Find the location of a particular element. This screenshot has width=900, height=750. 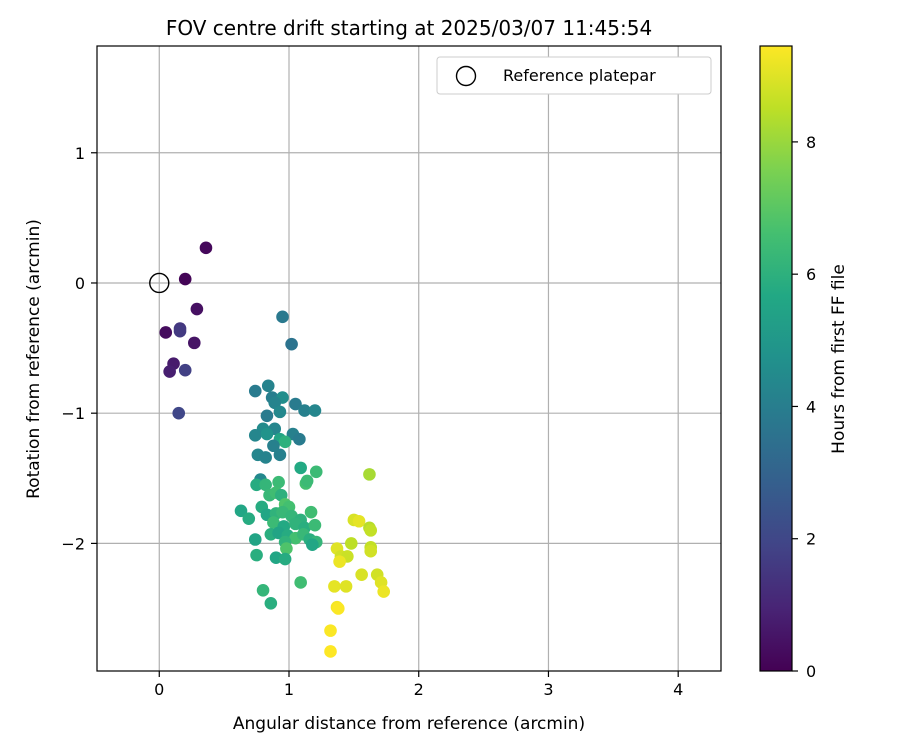

colorbar-gradient is located at coordinates (776, 358).